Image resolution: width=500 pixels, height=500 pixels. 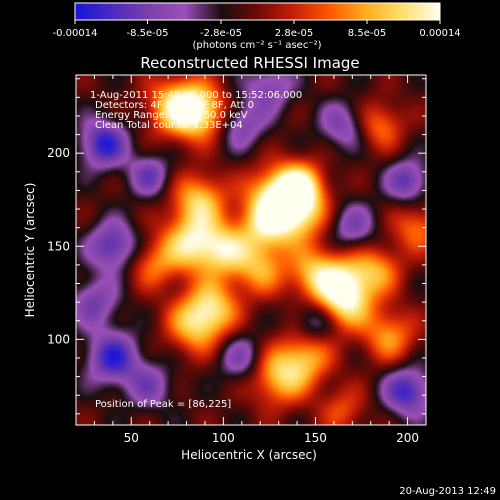 What do you see at coordinates (58, 339) in the screenshot?
I see `y-tick-label: 100` at bounding box center [58, 339].